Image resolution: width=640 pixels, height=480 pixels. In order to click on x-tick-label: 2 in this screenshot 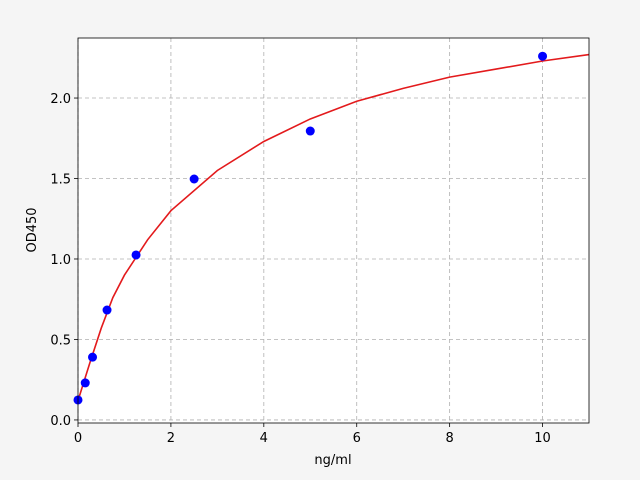, I will do `click(171, 438)`.